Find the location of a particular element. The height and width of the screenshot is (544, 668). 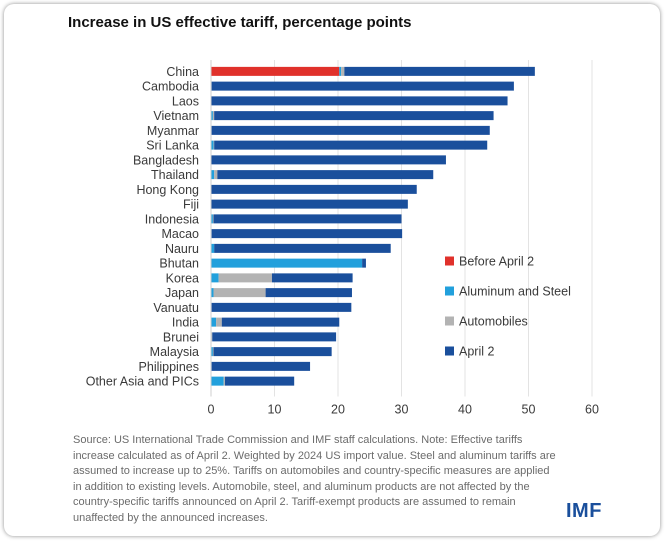

legend-label: Before April 2 is located at coordinates (496, 262).